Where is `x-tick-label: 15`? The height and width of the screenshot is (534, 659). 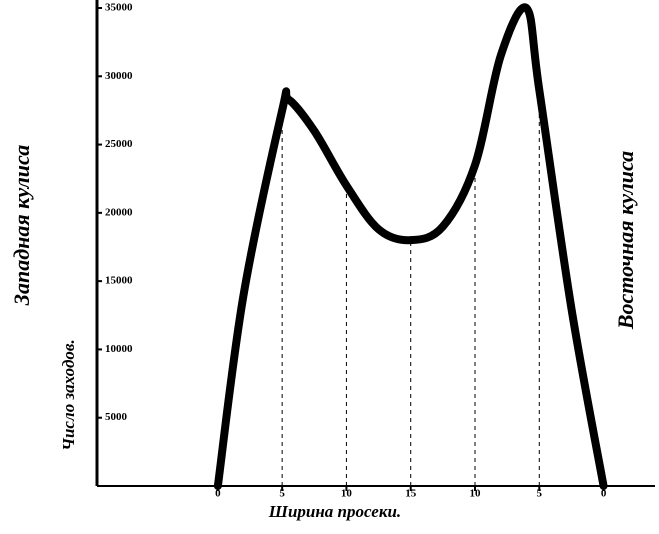
x-tick-label: 15 is located at coordinates (411, 494).